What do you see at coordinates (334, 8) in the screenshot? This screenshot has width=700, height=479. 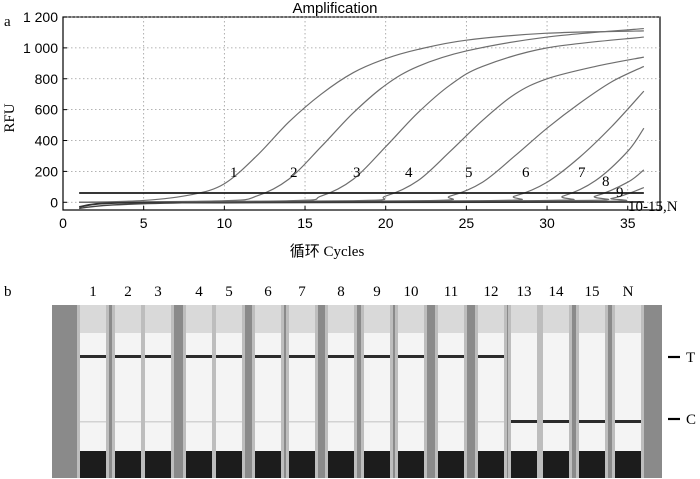 I see `chart-title: Amplification` at bounding box center [334, 8].